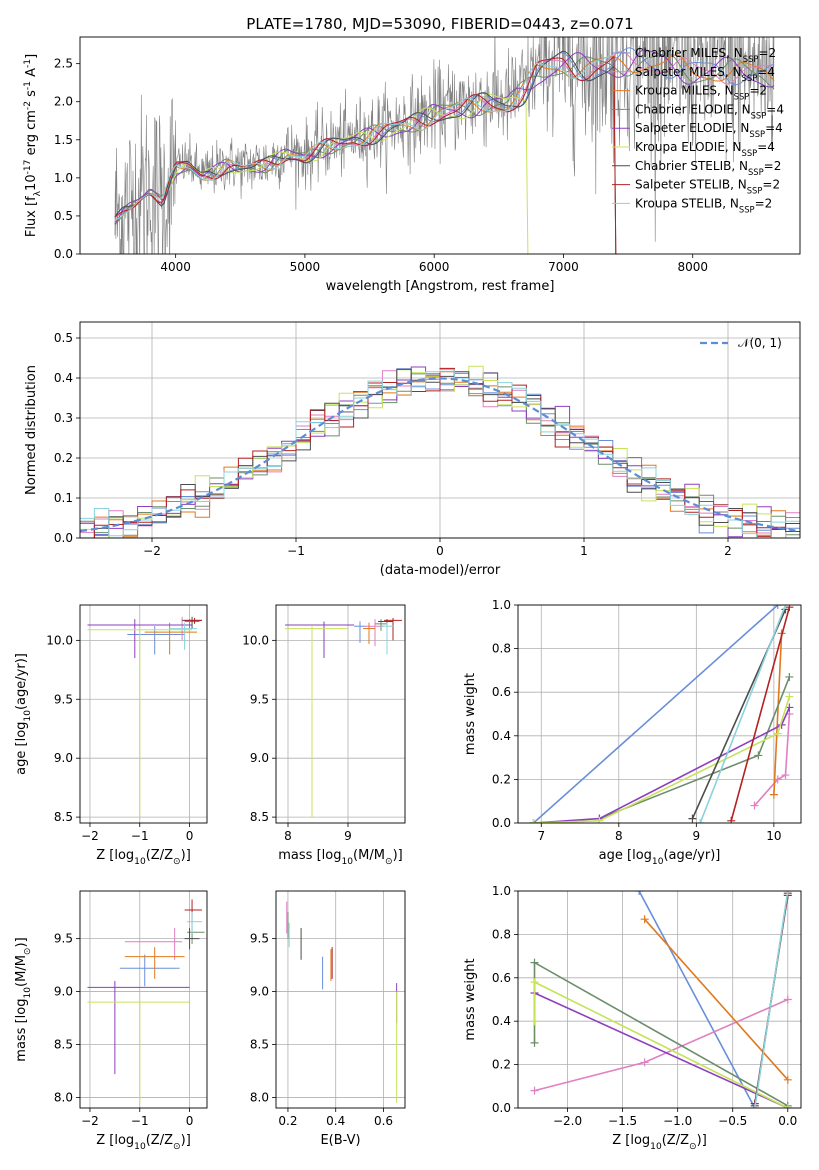 Image resolution: width=819 pixels, height=1170 pixels. Describe the element at coordinates (677, 1121) in the screenshot. I see `x-tick-label: −1.0` at that location.